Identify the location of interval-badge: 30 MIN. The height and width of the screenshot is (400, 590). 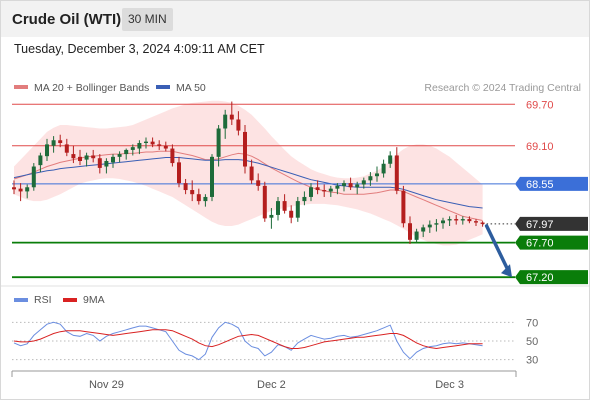
(147, 19).